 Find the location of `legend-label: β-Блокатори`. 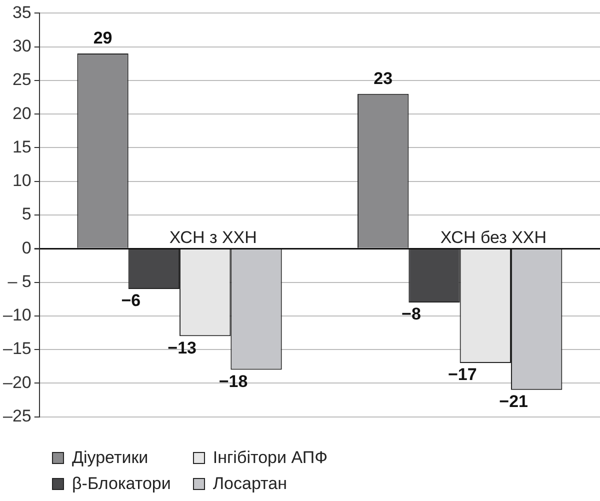

legend-label: β-Блокатори is located at coordinates (121, 484).